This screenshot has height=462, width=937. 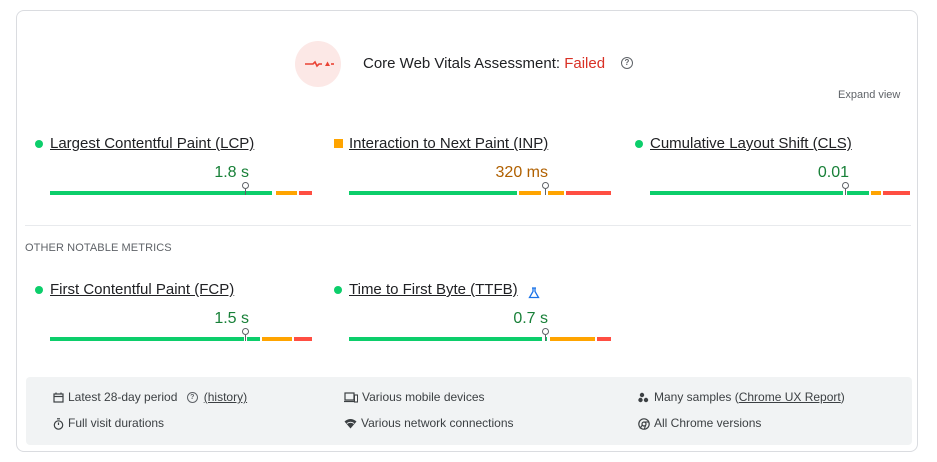 I want to click on chrome-versions-item: All Chrome versions, so click(x=699, y=423).